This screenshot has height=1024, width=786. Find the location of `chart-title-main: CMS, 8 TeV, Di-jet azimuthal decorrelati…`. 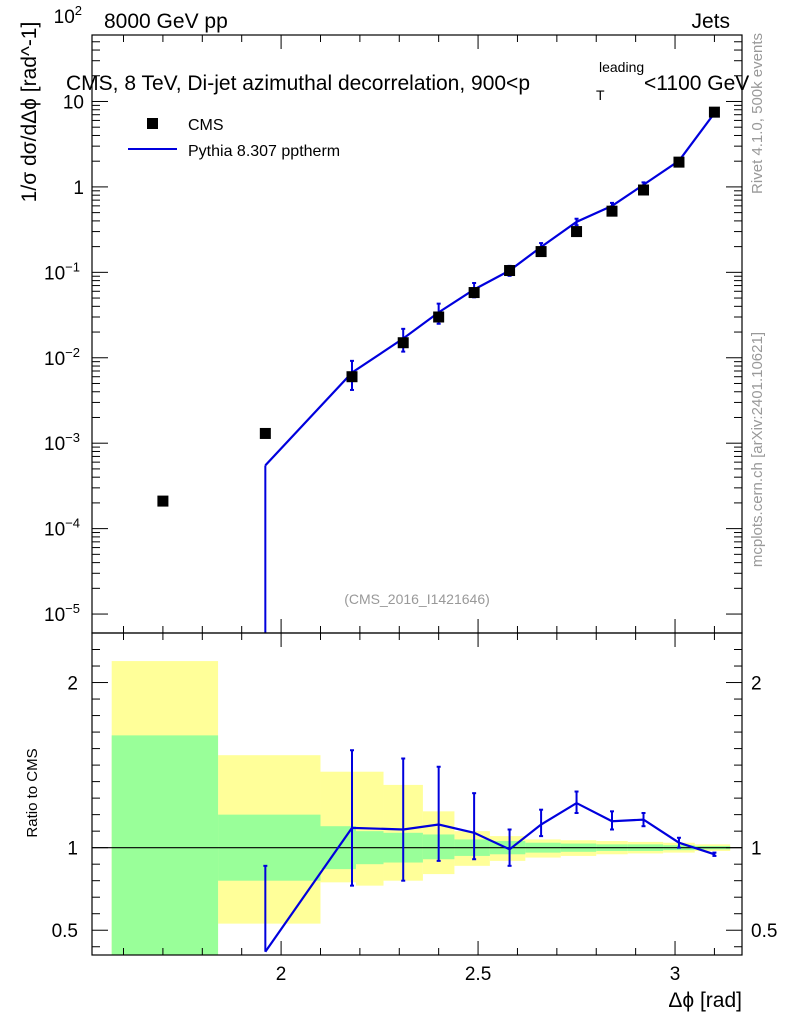

chart-title-main: CMS, 8 TeV, Di-jet azimuthal decorrelati… is located at coordinates (298, 83).